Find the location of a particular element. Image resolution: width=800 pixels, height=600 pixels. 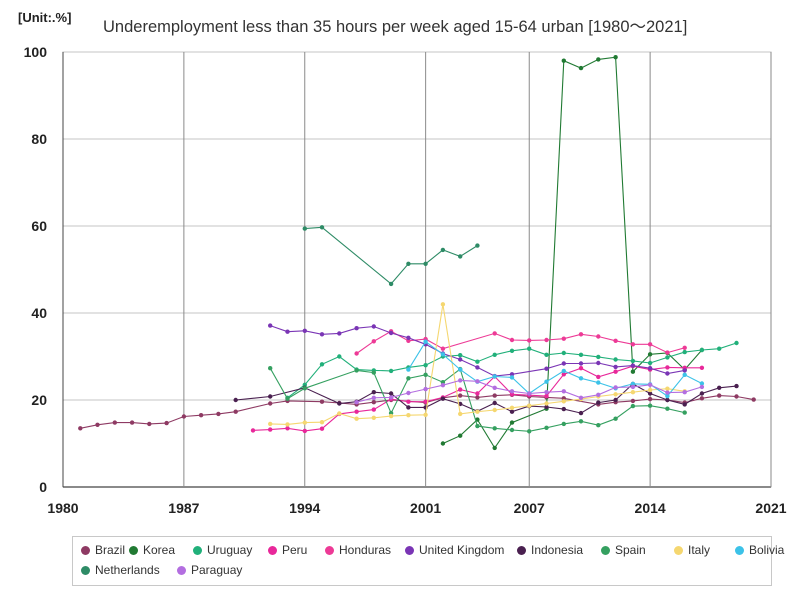

legend-item: Indonesia is located at coordinates (550, 550).